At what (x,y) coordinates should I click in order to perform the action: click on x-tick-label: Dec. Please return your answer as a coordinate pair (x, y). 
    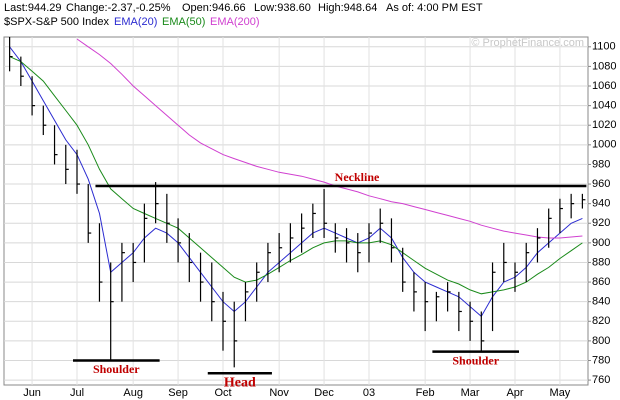
    Looking at the image, I should click on (324, 393).